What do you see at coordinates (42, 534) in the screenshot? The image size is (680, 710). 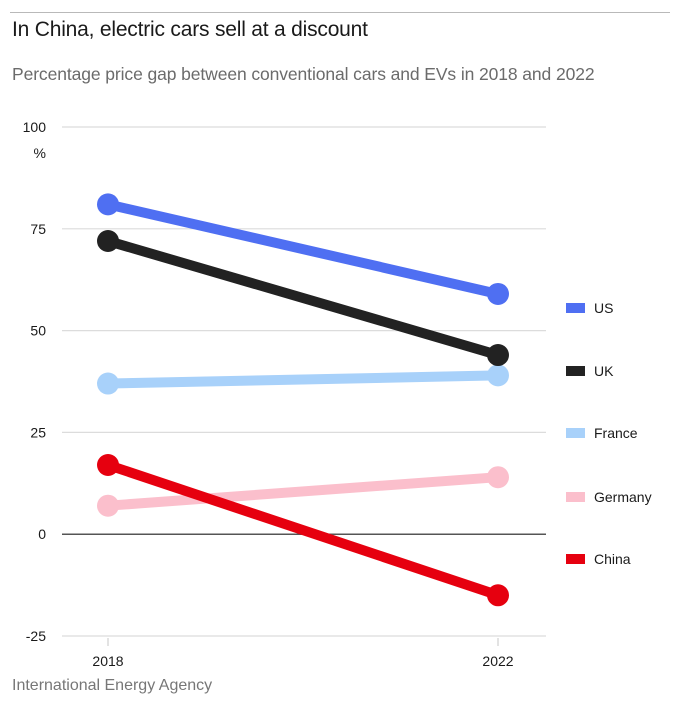 I see `y-tick-label: 0` at bounding box center [42, 534].